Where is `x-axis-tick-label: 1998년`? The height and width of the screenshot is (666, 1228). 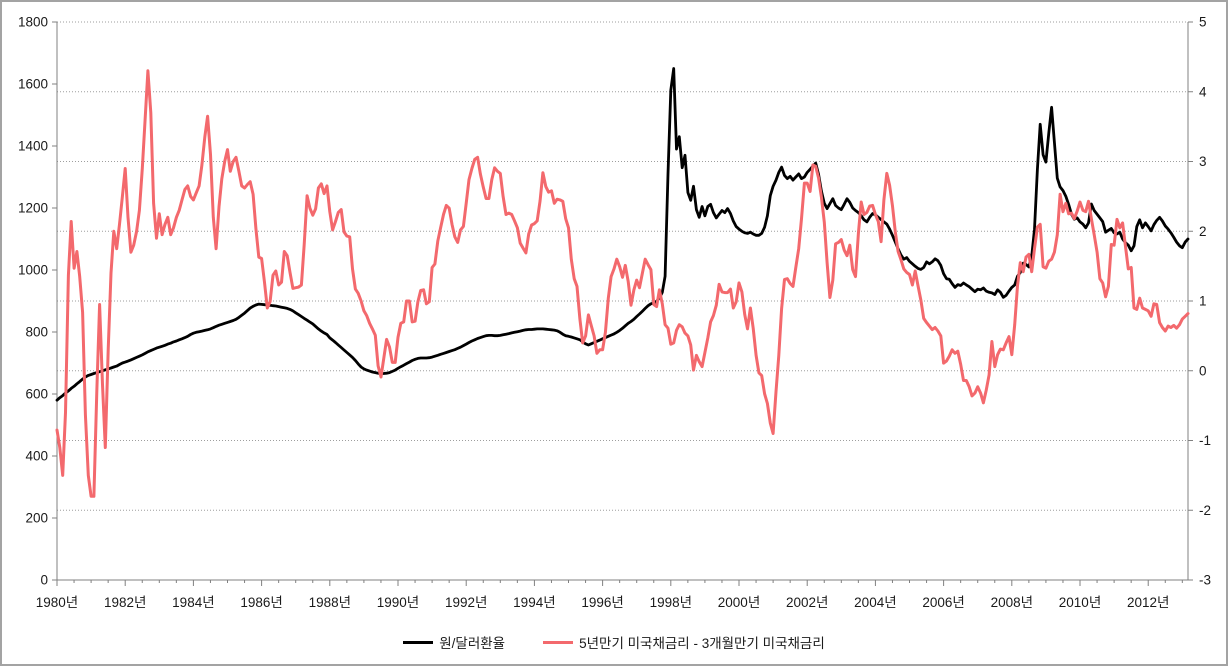 x-axis-tick-label: 1998년 is located at coordinates (671, 602).